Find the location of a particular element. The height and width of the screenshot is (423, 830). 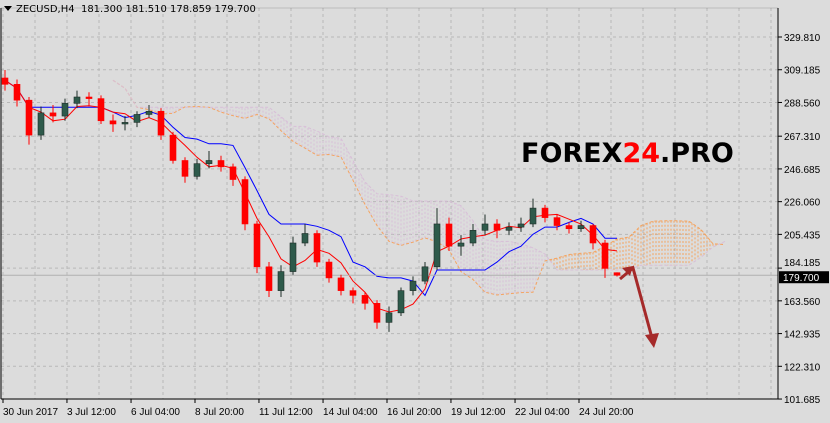

x-tick-label: 22 Jul 04:00 is located at coordinates (542, 412).